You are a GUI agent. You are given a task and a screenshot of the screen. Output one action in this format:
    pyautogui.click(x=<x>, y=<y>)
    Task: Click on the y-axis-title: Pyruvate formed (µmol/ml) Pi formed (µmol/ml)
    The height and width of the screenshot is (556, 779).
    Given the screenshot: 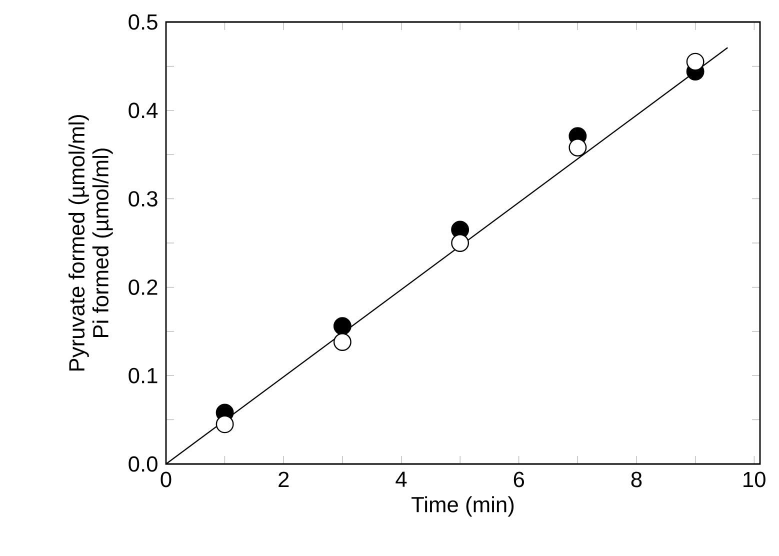 What is the action you would take?
    pyautogui.click(x=90, y=243)
    